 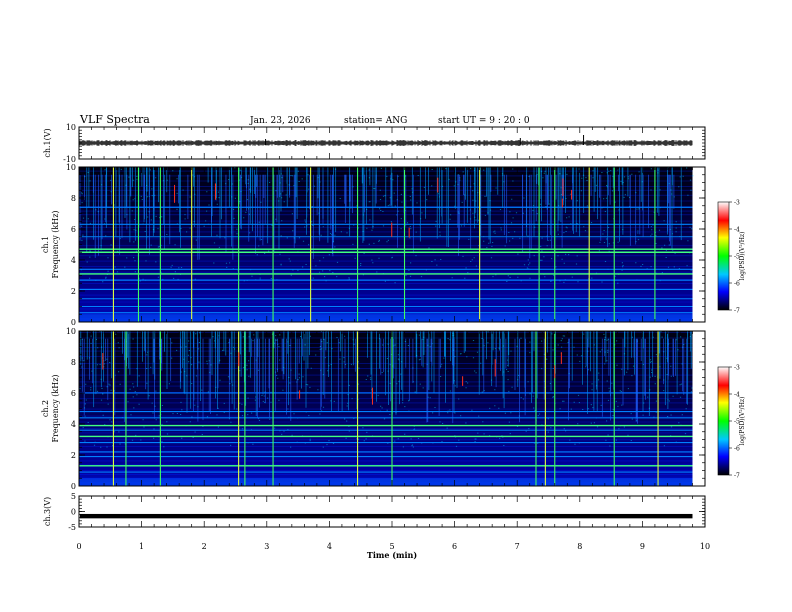 I want to click on date-label: Jan. 23, 2026, so click(x=280, y=121).